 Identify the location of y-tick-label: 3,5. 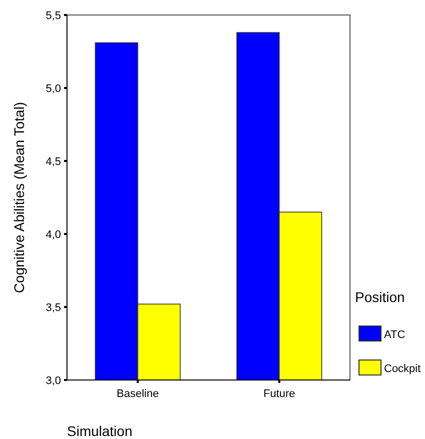
(53, 308).